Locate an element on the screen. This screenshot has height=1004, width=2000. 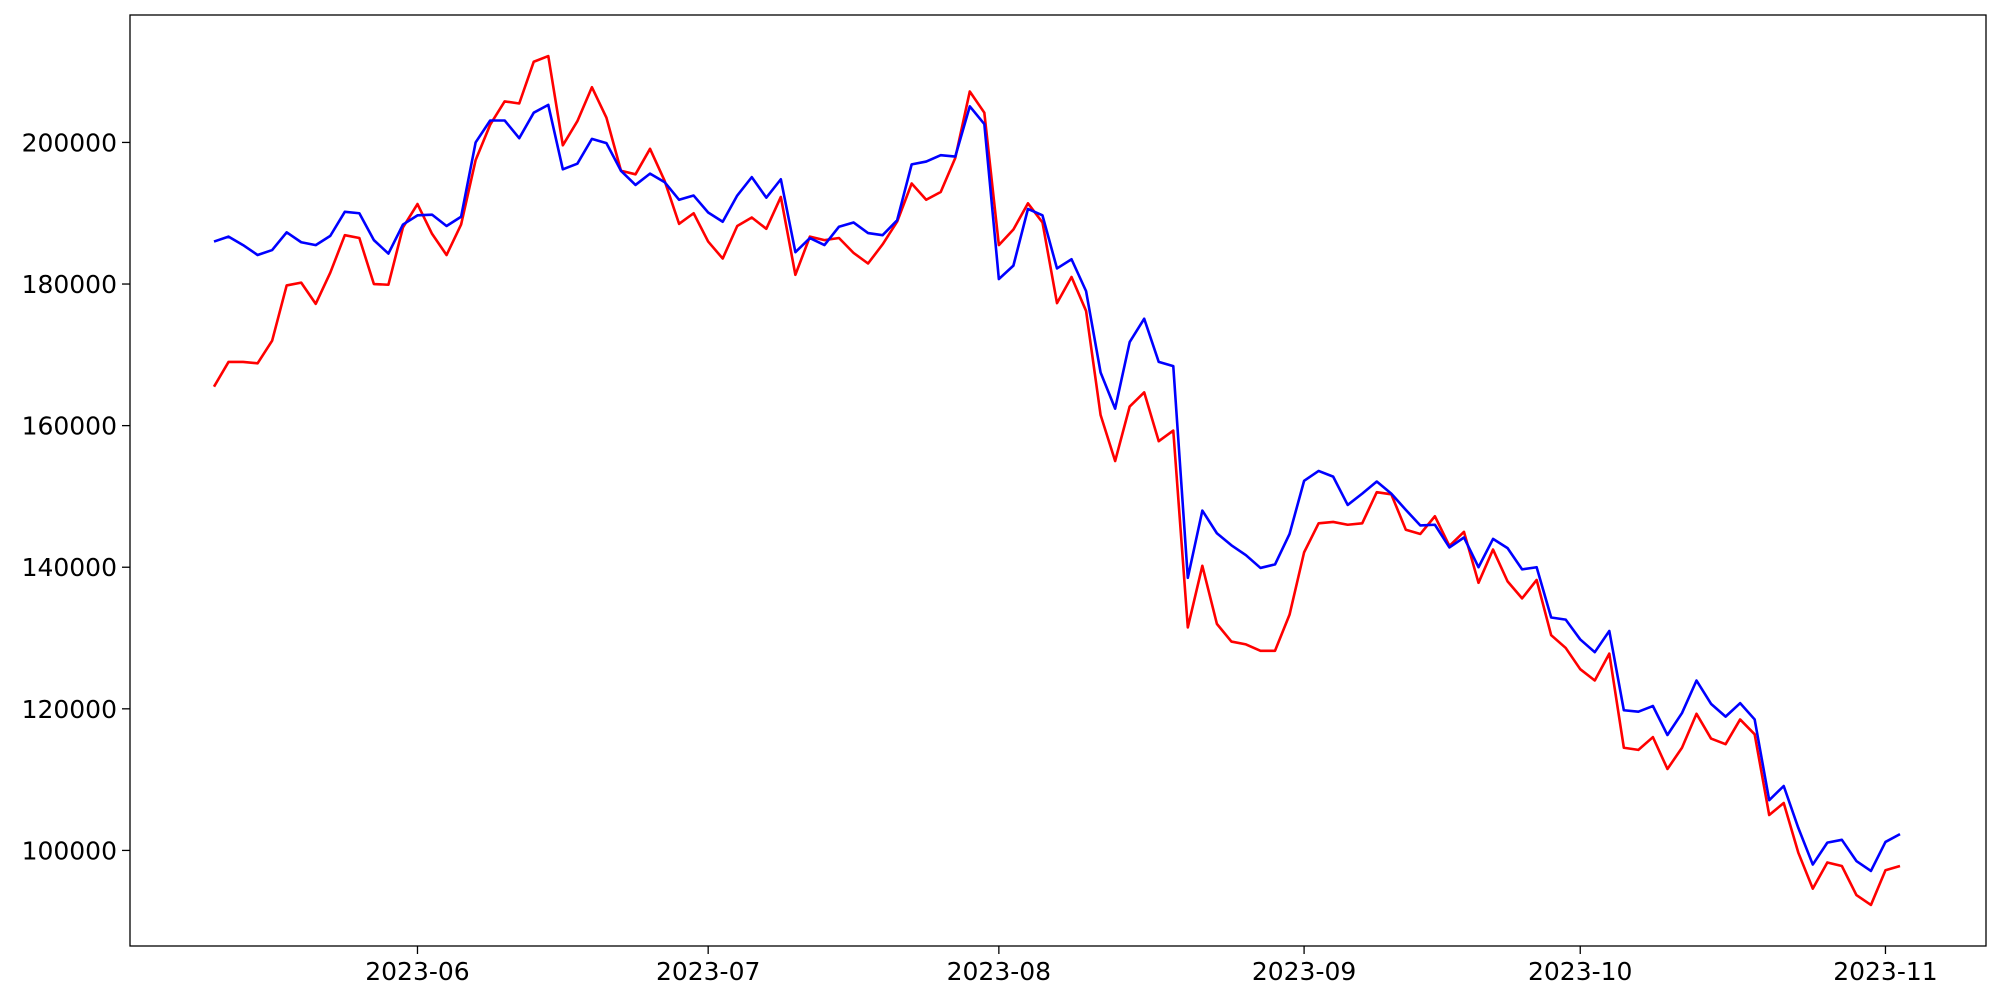
x-tick-label: 2023-08 is located at coordinates (999, 971).